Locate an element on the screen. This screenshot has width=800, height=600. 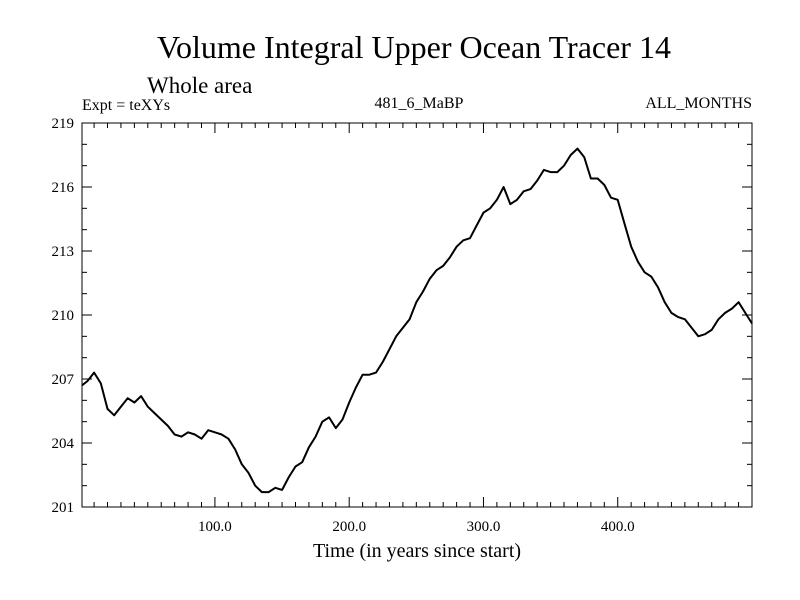
x-axis-label: Time (in years since start) is located at coordinates (417, 551).